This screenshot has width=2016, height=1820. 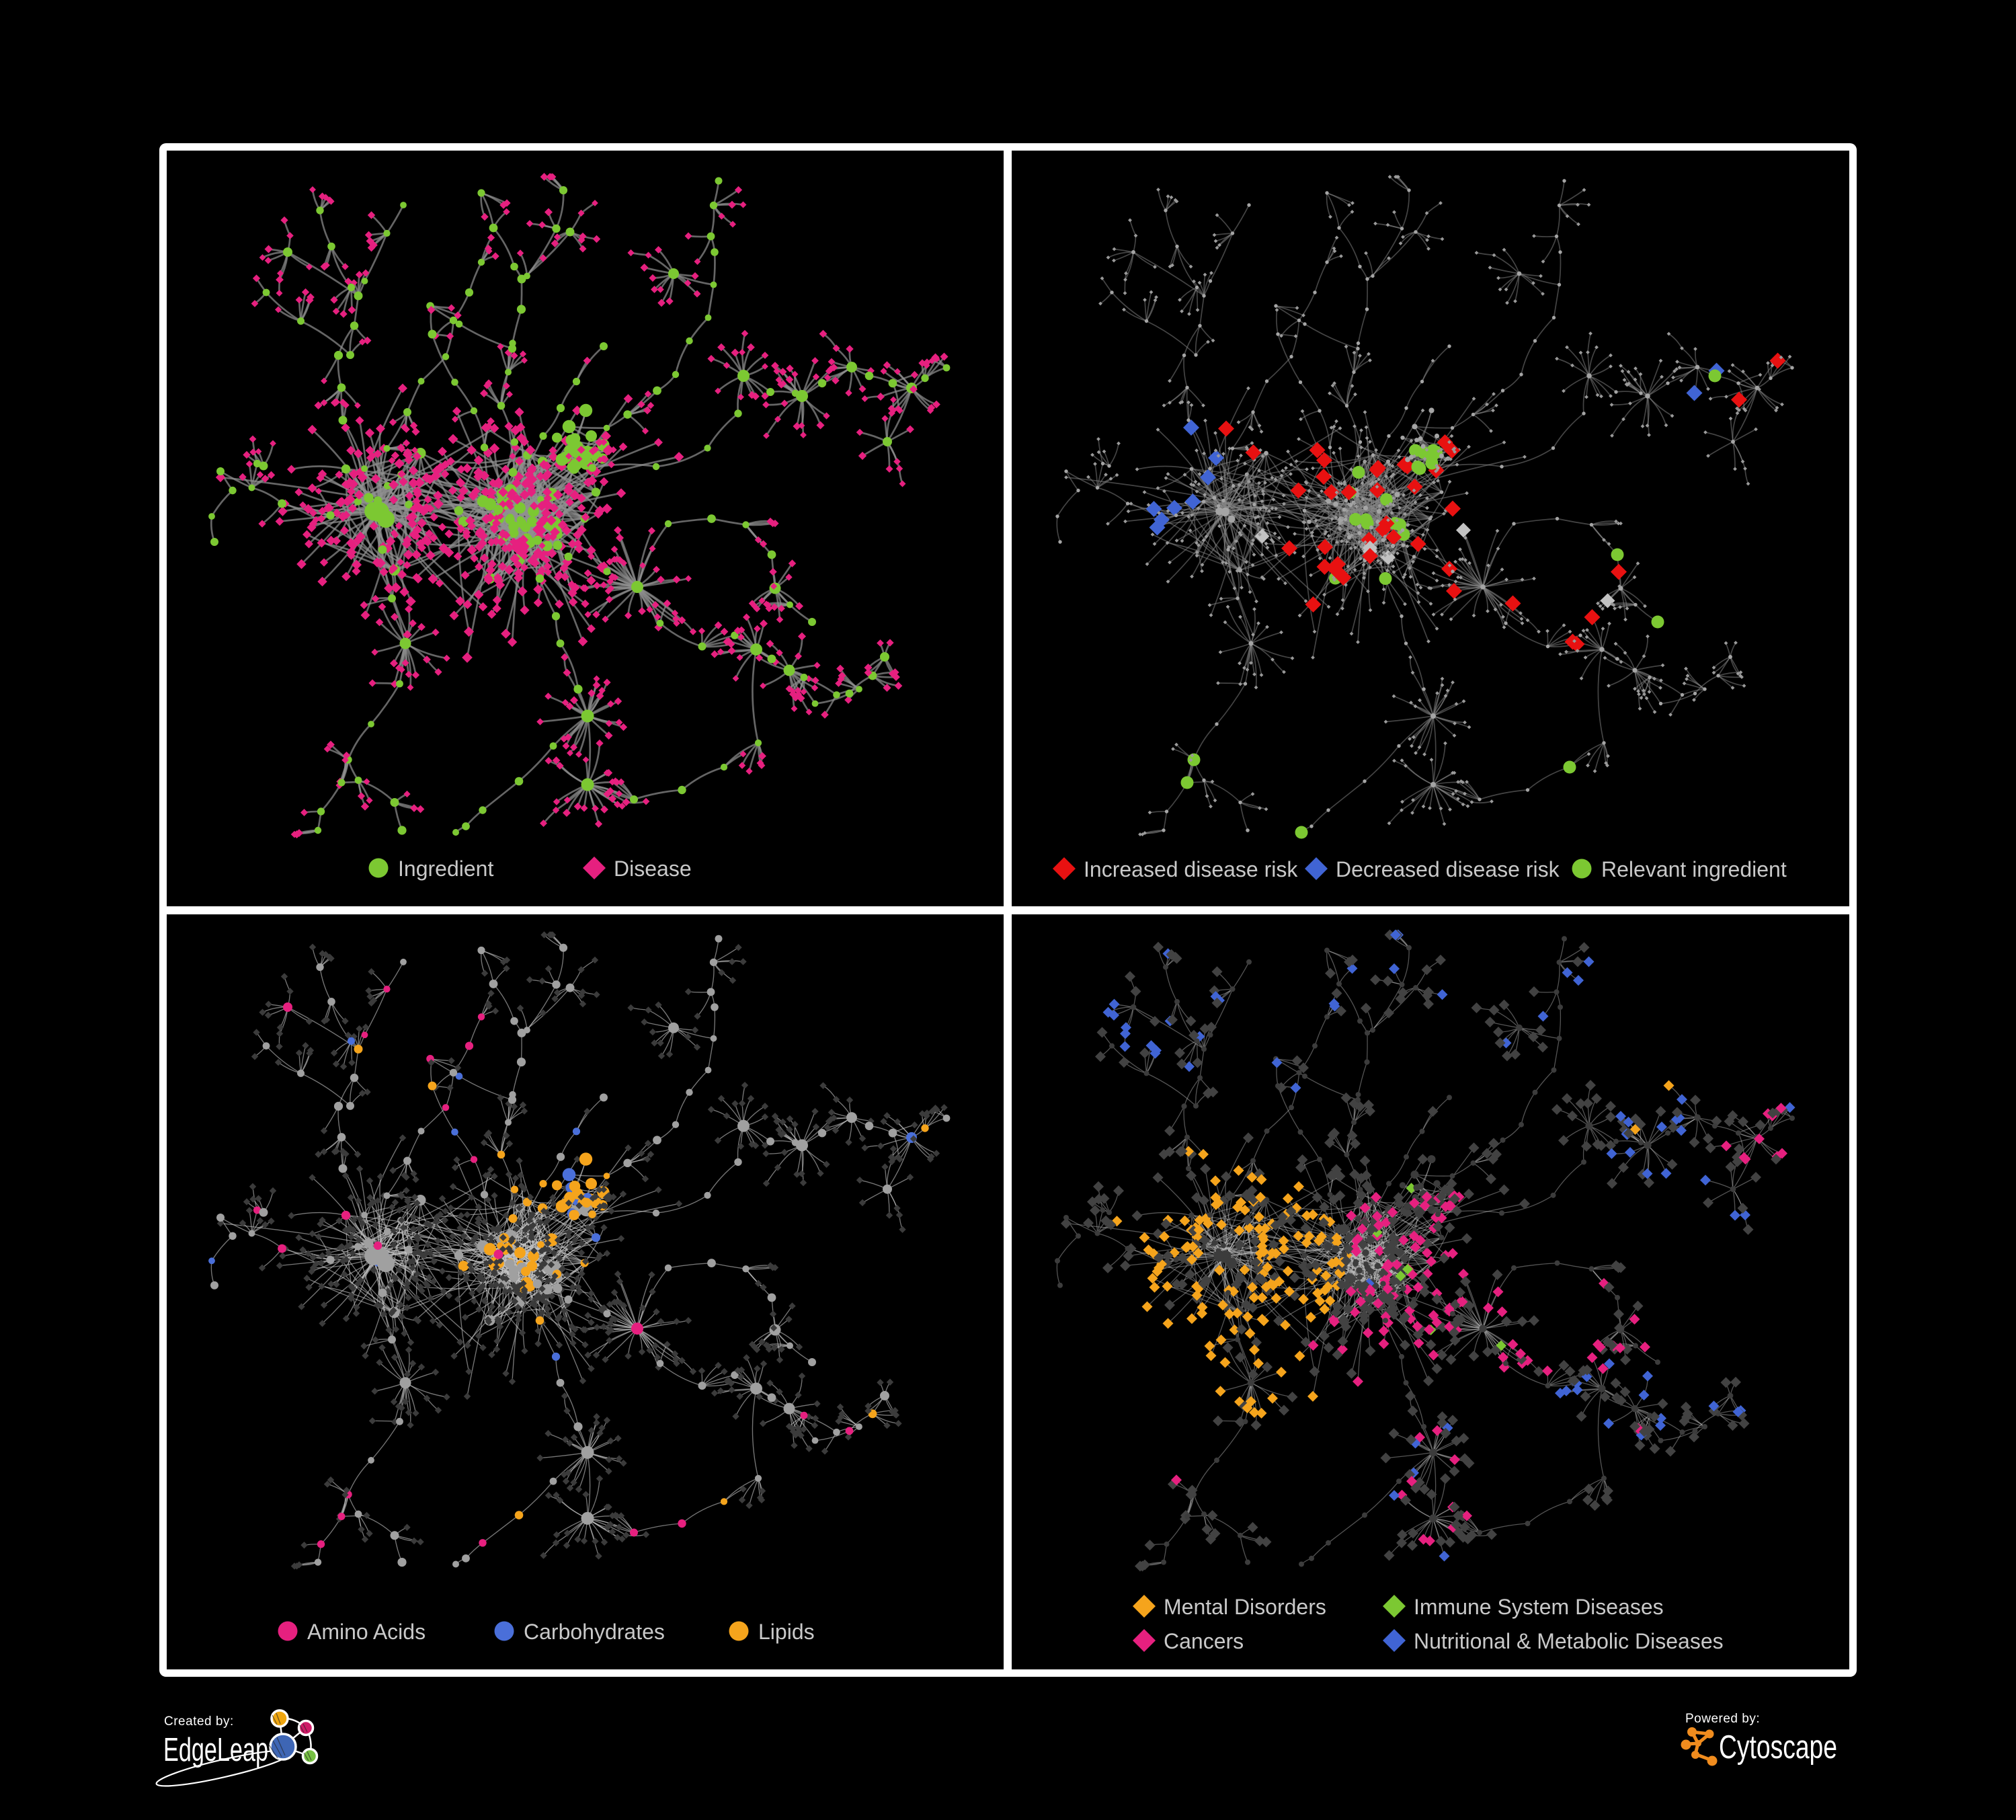 I want to click on svg-text:Nutritional & Metabolic Diseas: Nutritional & Metabolic Diseases, so click(x=1569, y=1641).